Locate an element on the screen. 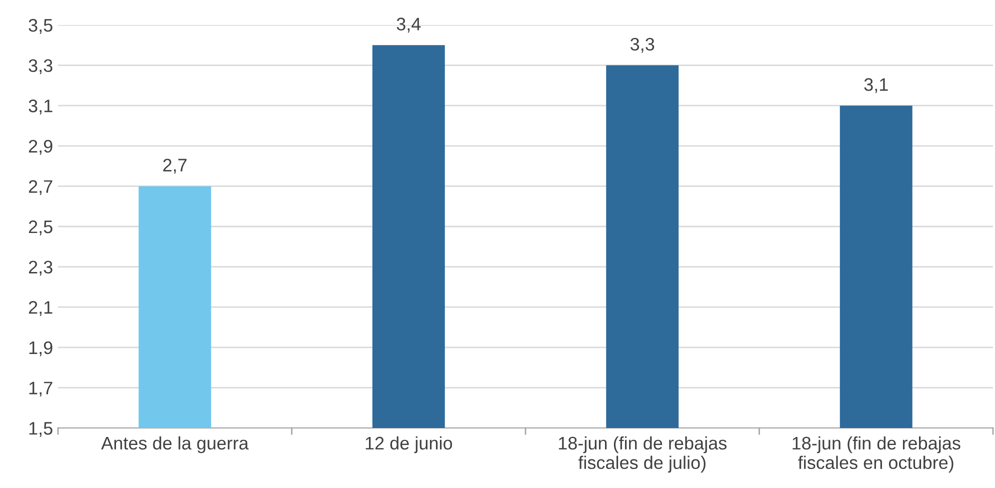  x-tick-label: 18-jun (fin de rebajas fiscales de julio) is located at coordinates (642, 454).